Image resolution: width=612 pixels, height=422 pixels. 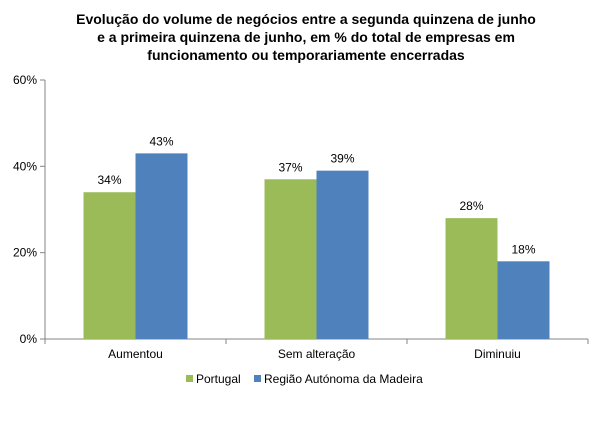 What do you see at coordinates (109, 180) in the screenshot?
I see `data-label: 34%` at bounding box center [109, 180].